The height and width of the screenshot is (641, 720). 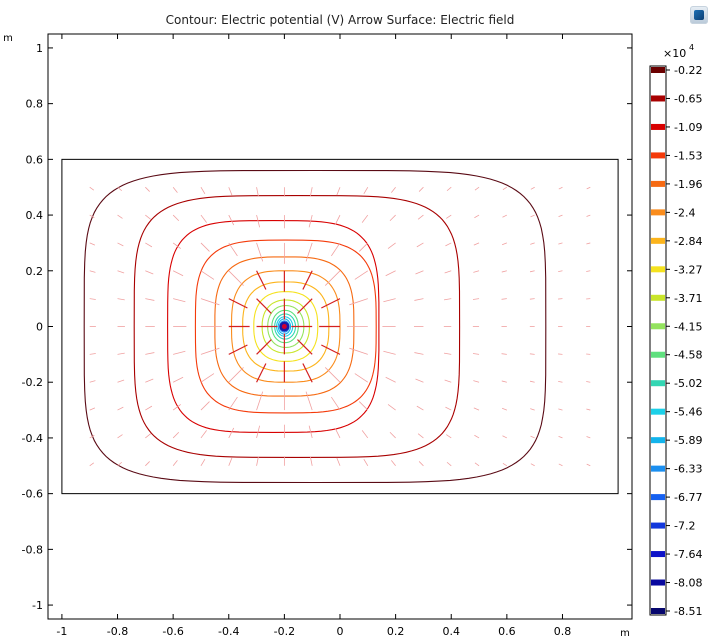 What do you see at coordinates (658, 340) in the screenshot?
I see `colorbar-frame` at bounding box center [658, 340].